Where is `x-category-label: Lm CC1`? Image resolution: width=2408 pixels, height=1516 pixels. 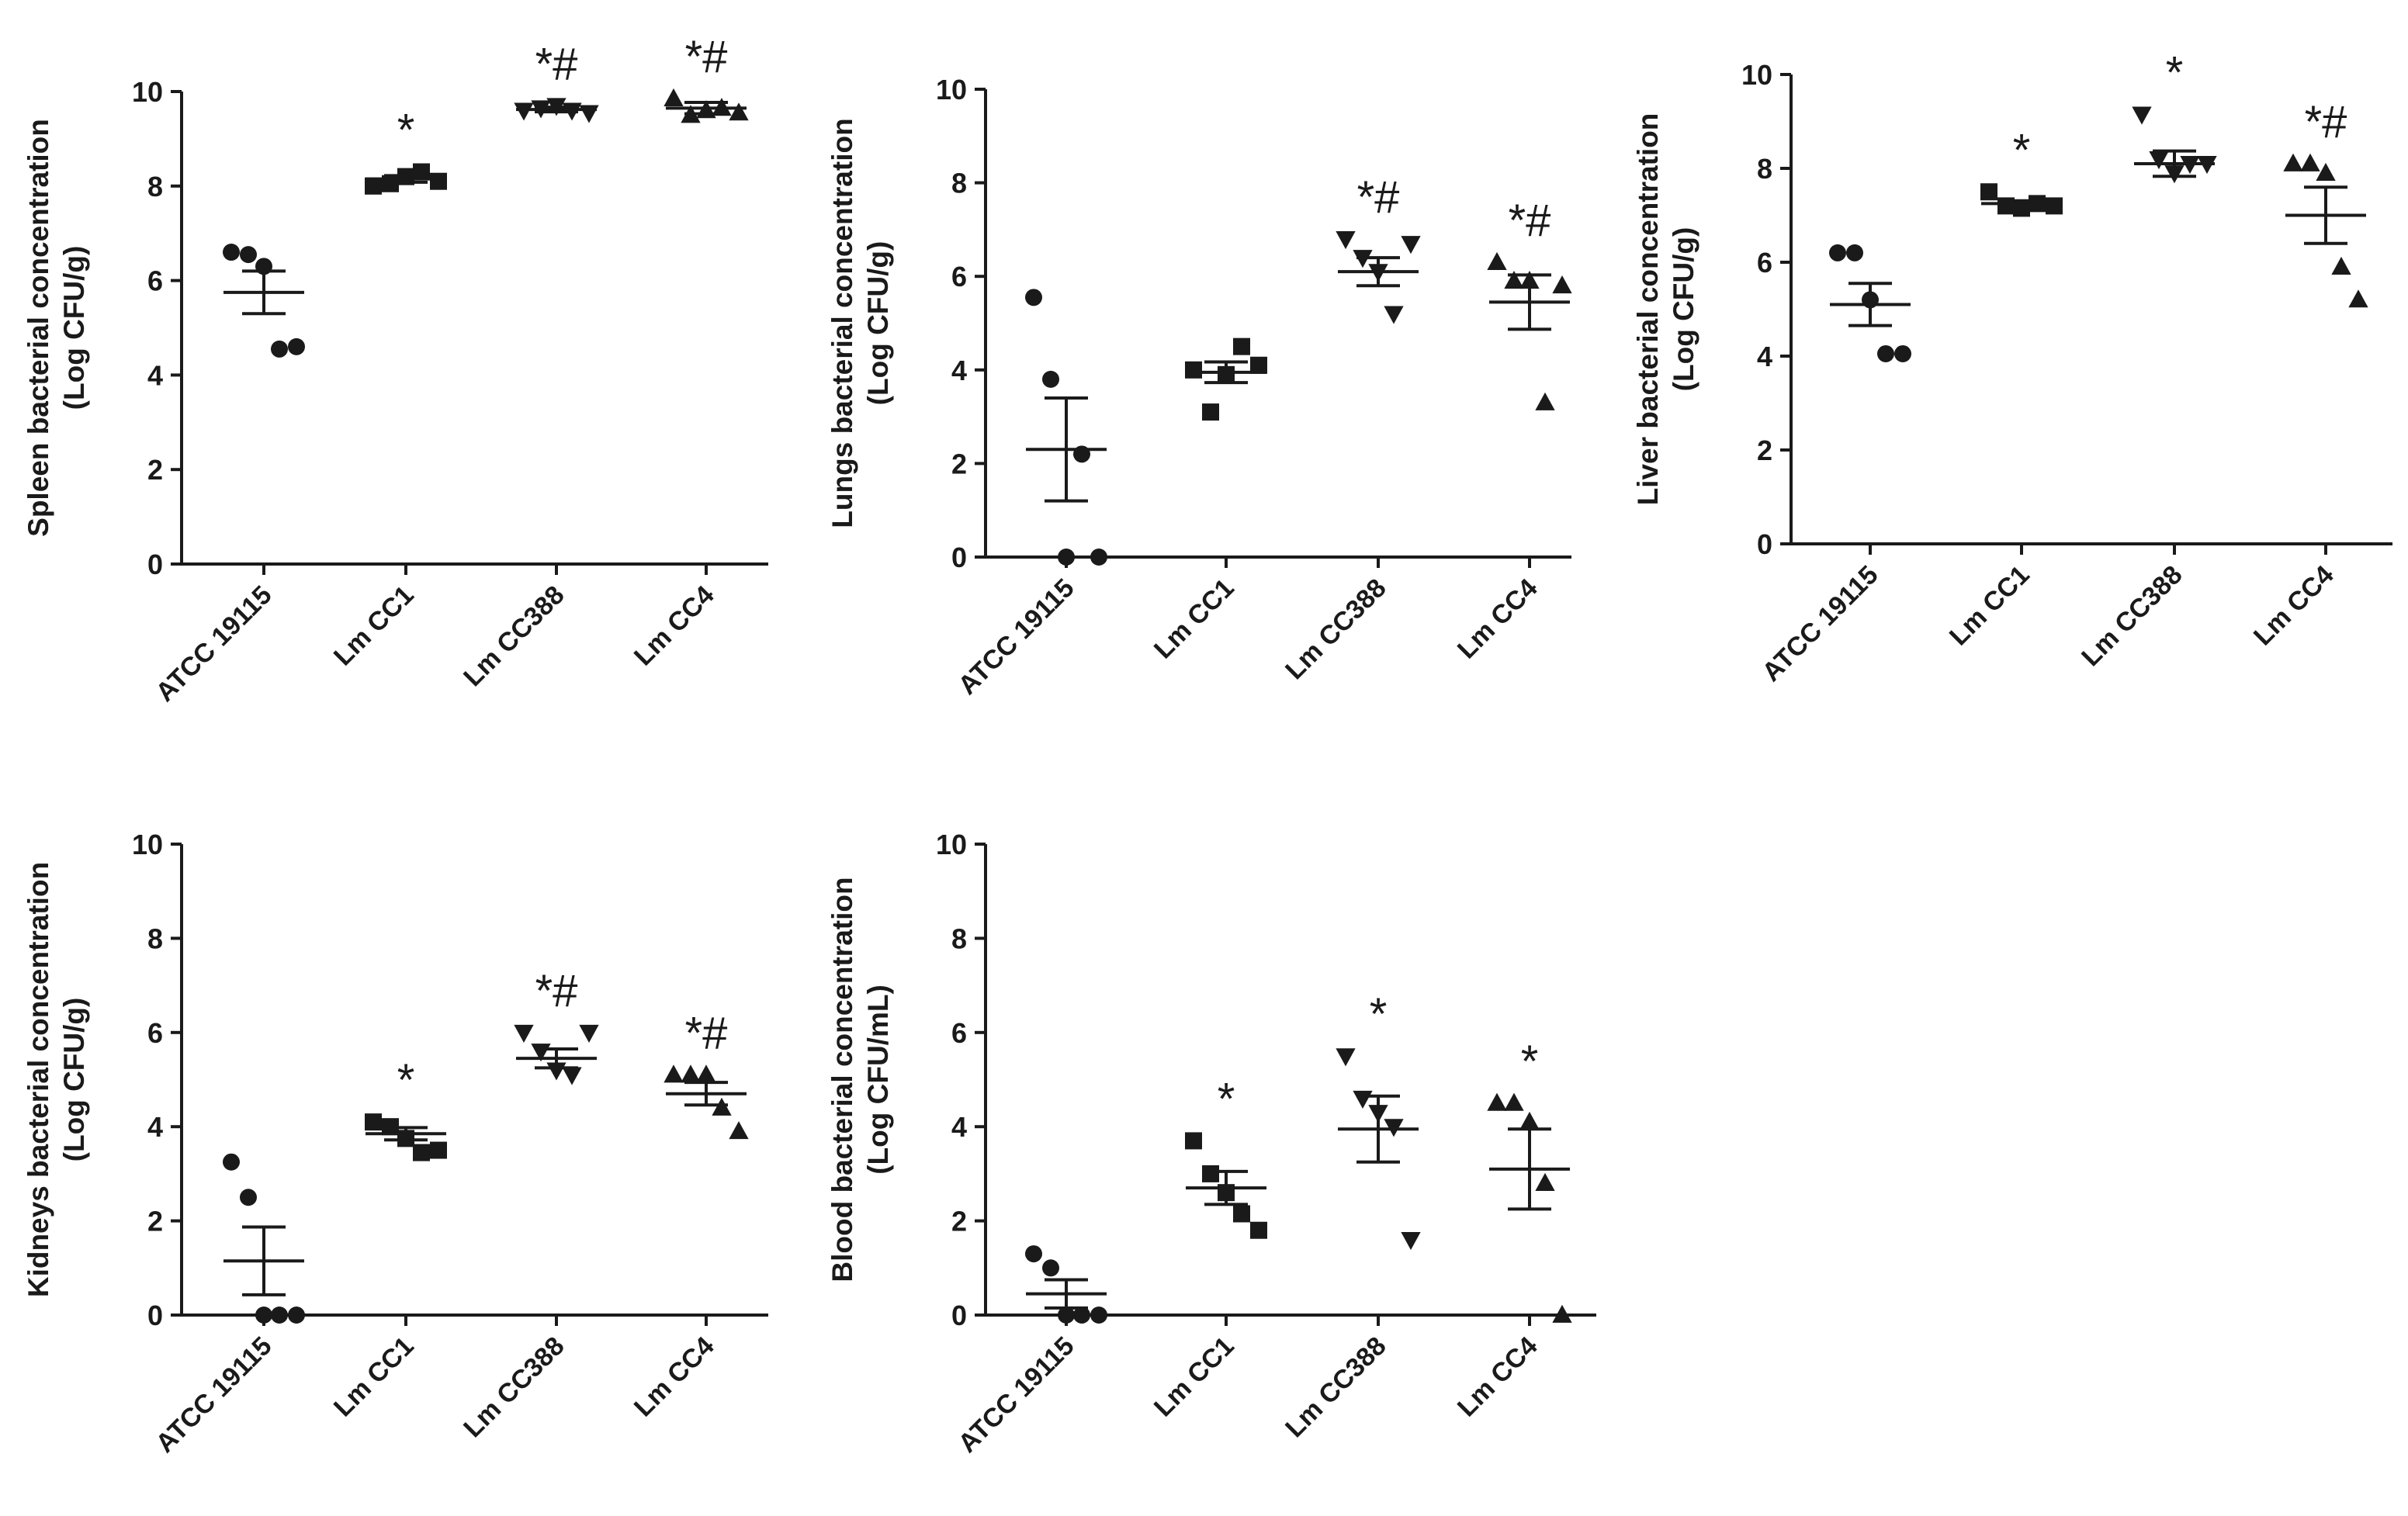 x-category-label: Lm CC1 is located at coordinates (374, 626).